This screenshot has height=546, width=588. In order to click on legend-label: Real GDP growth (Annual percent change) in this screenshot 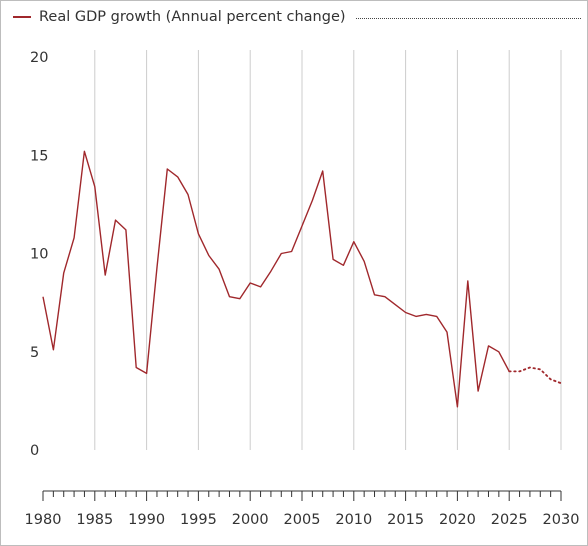, I will do `click(192, 17)`.